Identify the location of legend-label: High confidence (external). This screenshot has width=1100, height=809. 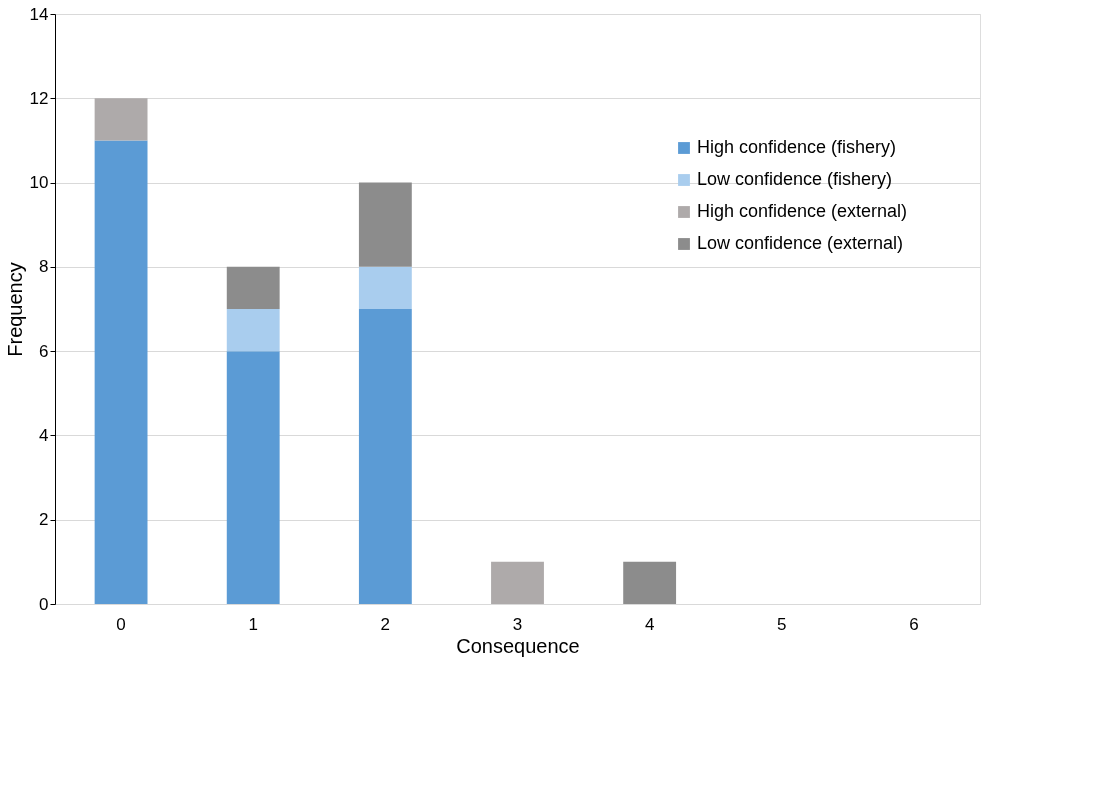
(802, 211).